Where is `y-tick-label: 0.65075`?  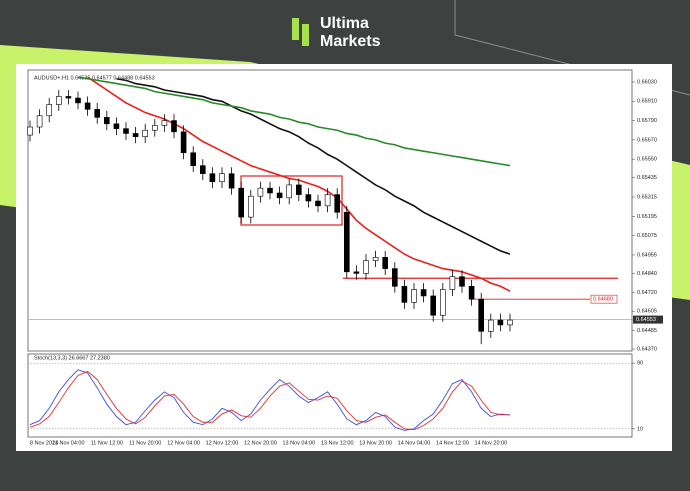
y-tick-label: 0.65075 is located at coordinates (647, 236).